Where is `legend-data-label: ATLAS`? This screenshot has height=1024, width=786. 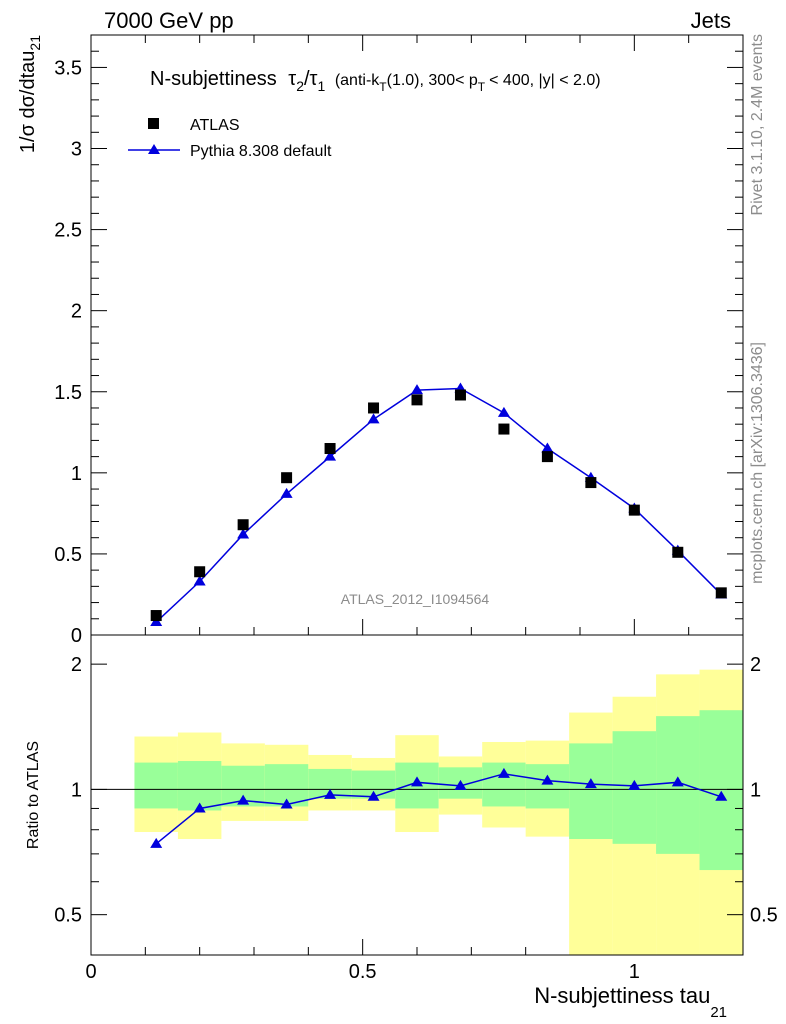 legend-data-label: ATLAS is located at coordinates (215, 125).